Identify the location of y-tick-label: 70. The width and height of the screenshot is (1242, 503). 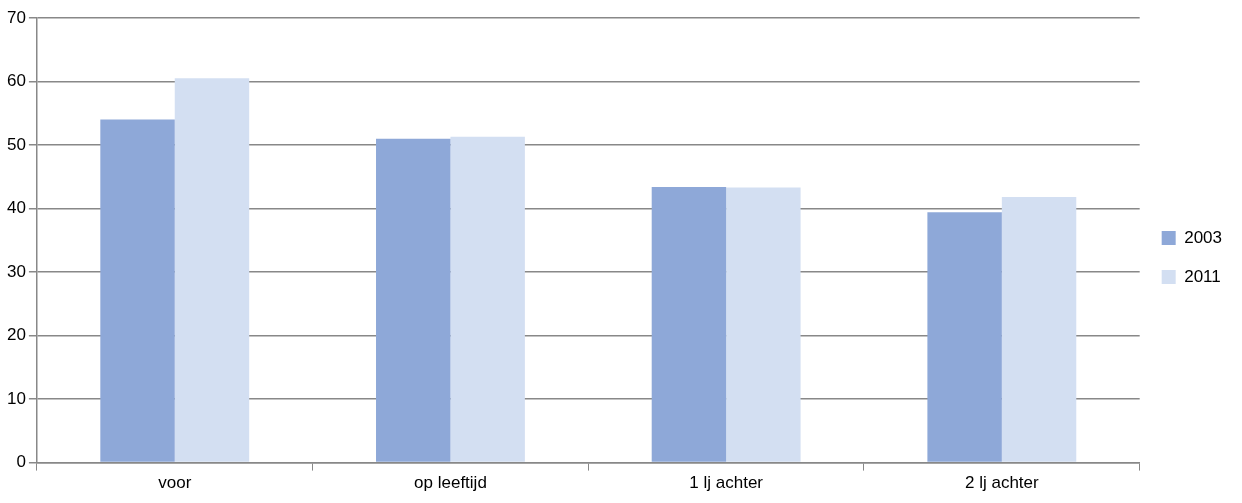
(16, 17).